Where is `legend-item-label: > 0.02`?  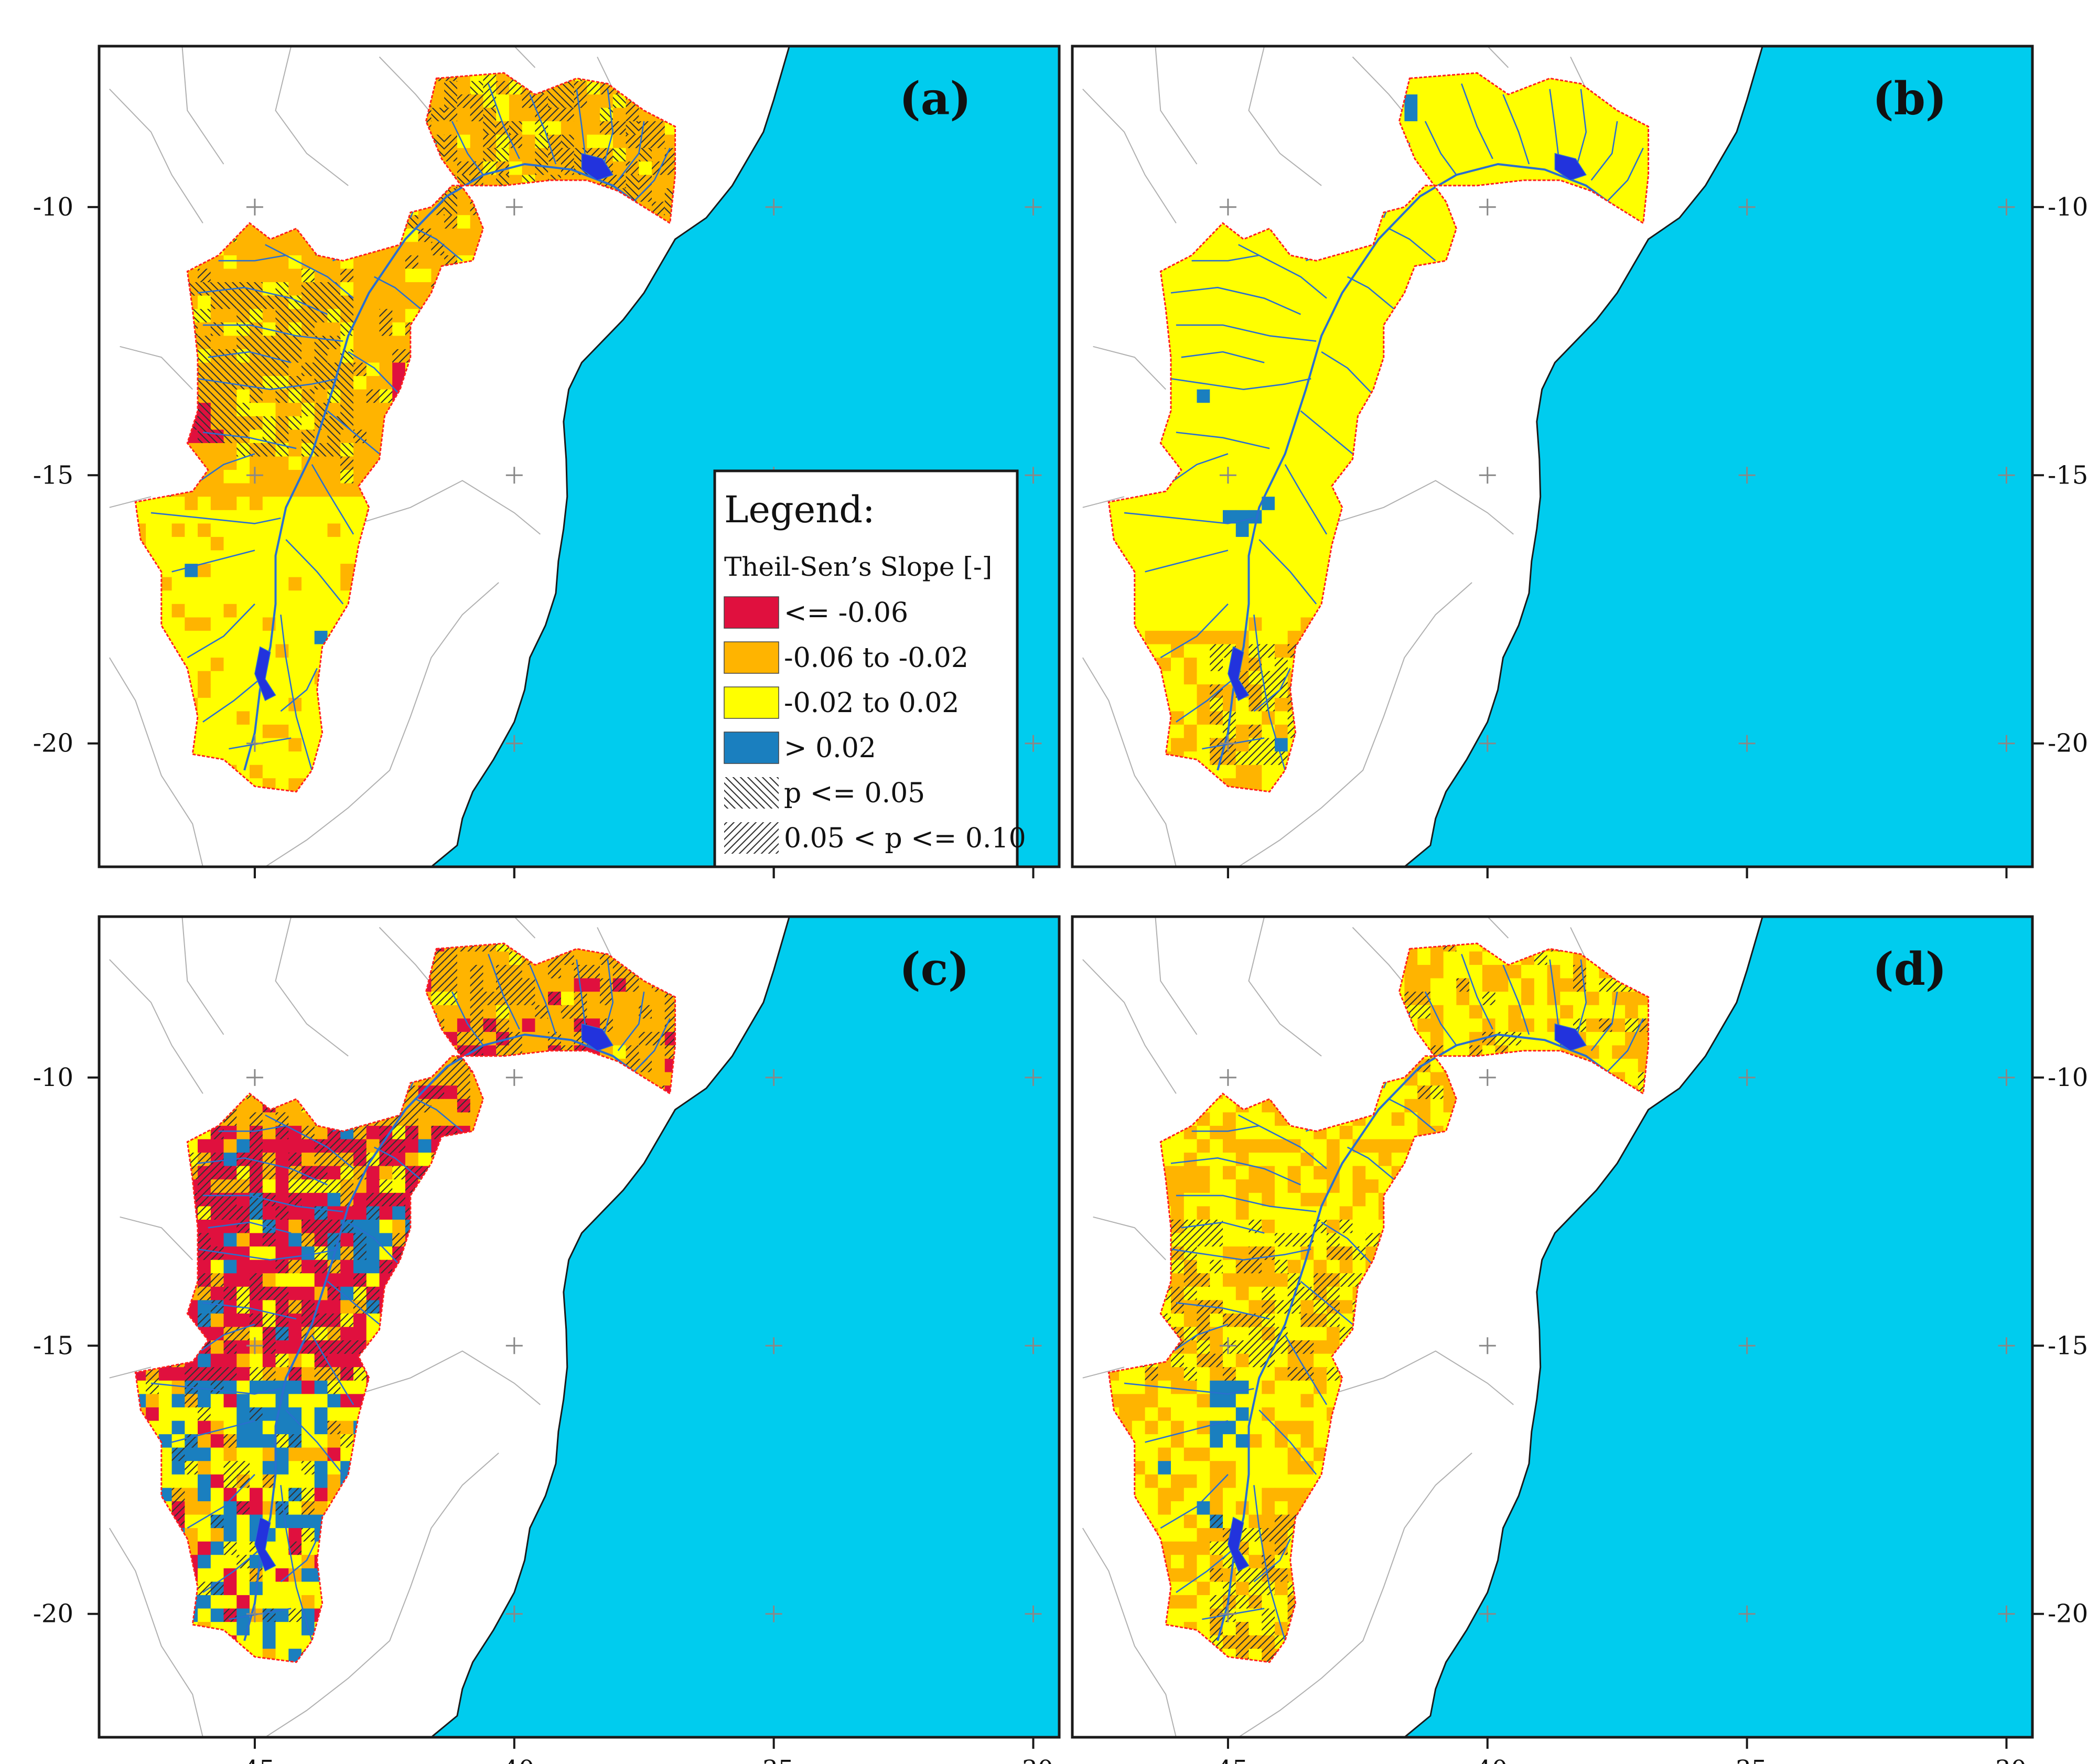
legend-item-label: > 0.02 is located at coordinates (830, 748).